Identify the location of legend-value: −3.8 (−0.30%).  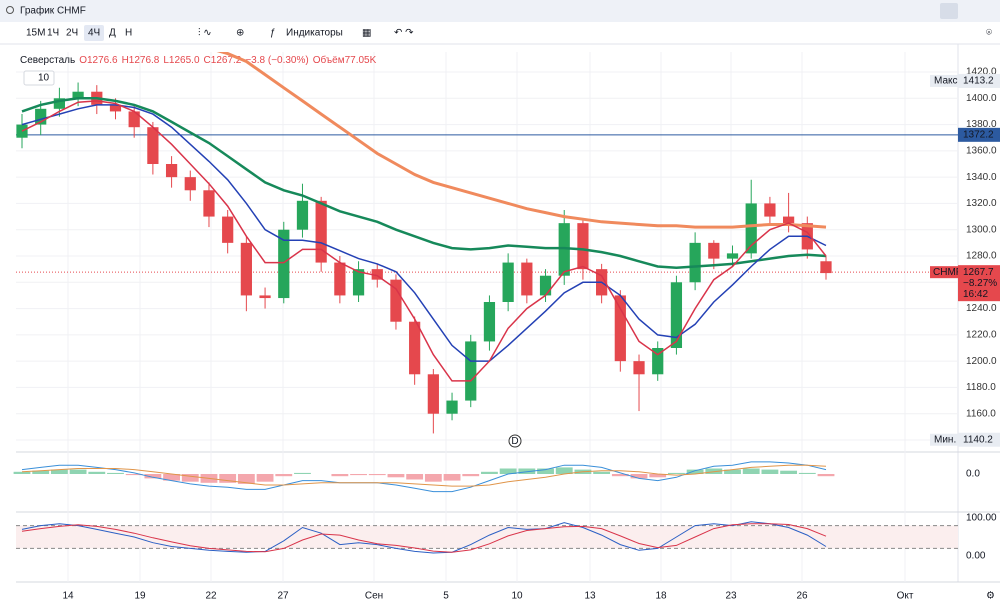
(276, 60).